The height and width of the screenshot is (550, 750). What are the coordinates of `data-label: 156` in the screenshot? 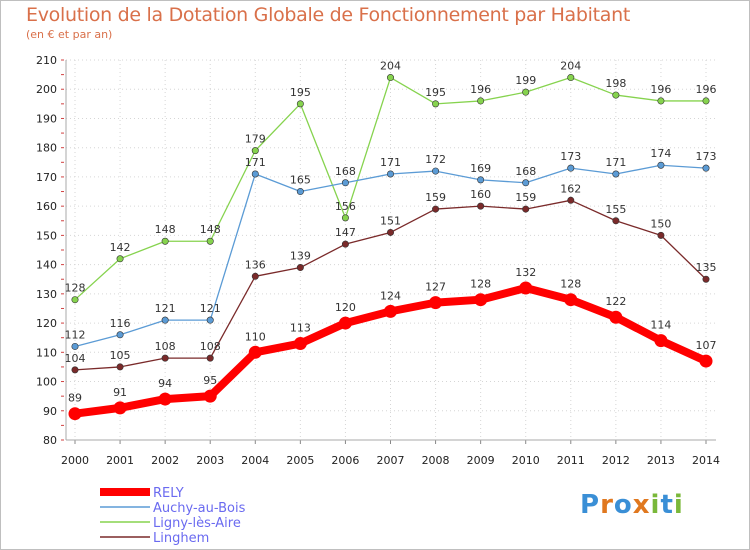 It's located at (345, 206).